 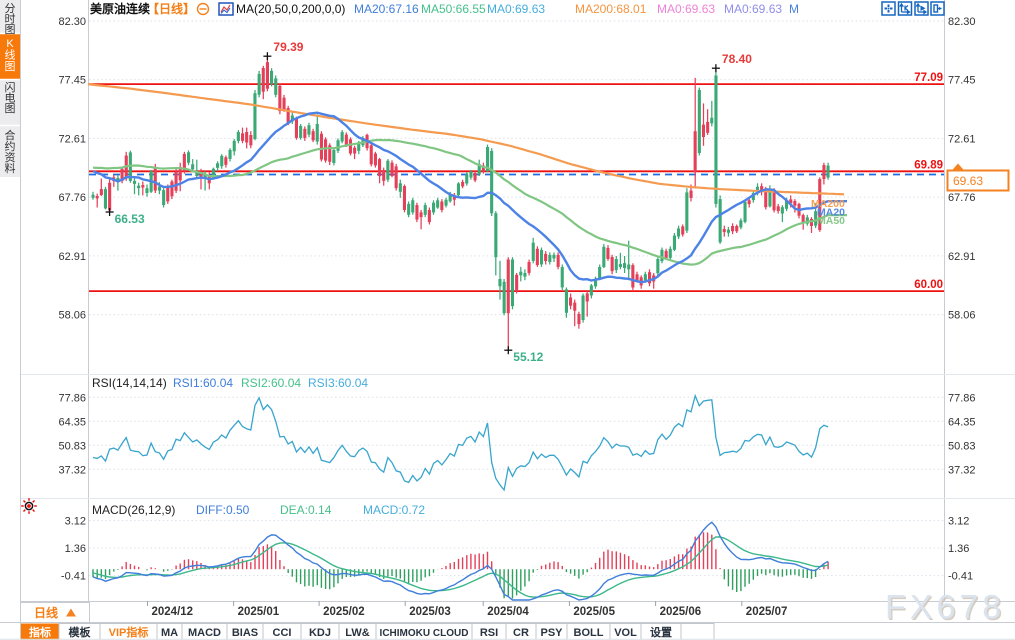 What do you see at coordinates (10, 135) in the screenshot?
I see `svg-text: 合` at bounding box center [10, 135].